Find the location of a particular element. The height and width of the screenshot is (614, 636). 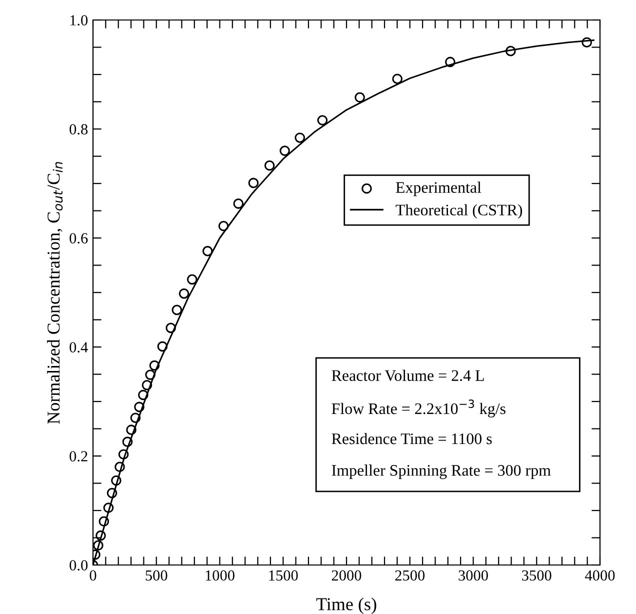

x-tick-label: 3500 is located at coordinates (537, 575).